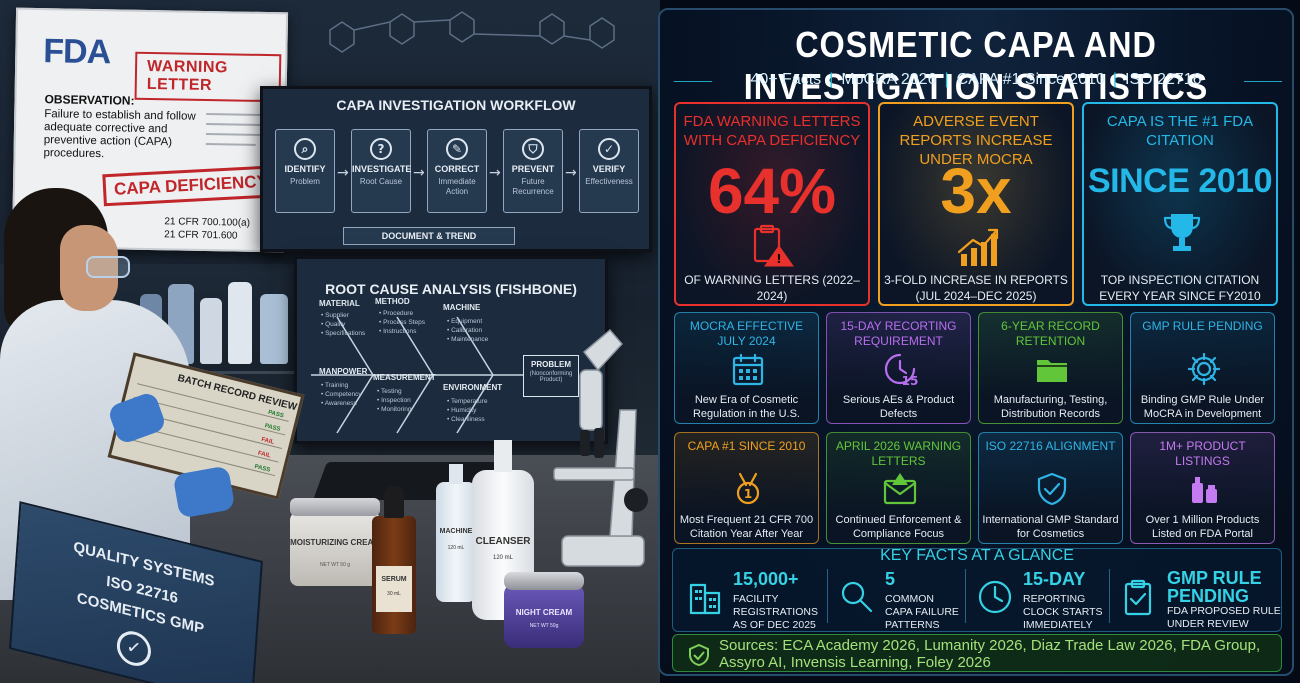 The image size is (1300, 683). I want to click on subtitle-item: 40+ Facts, so click(786, 79).